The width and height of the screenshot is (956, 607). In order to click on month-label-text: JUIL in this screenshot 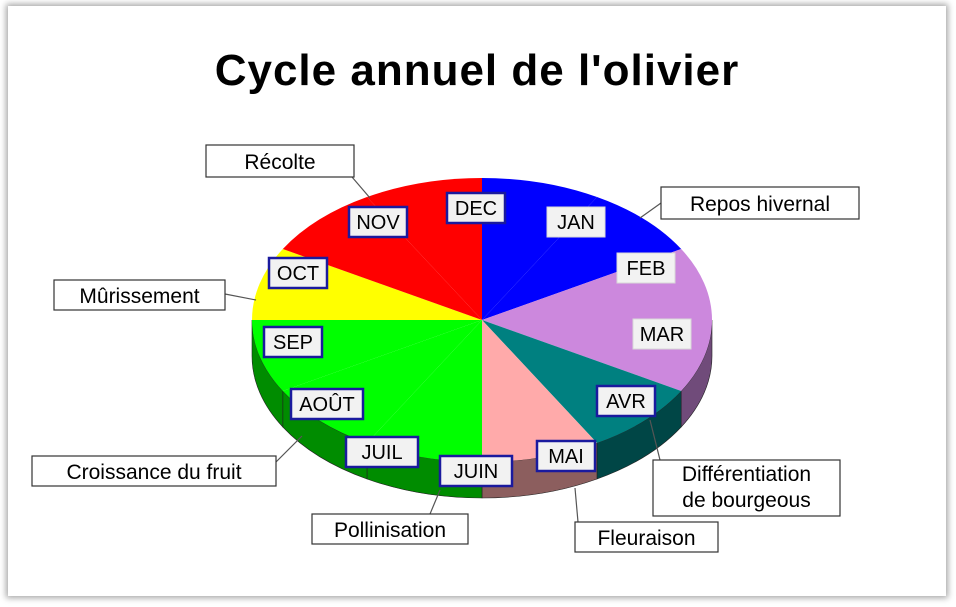, I will do `click(381, 453)`.